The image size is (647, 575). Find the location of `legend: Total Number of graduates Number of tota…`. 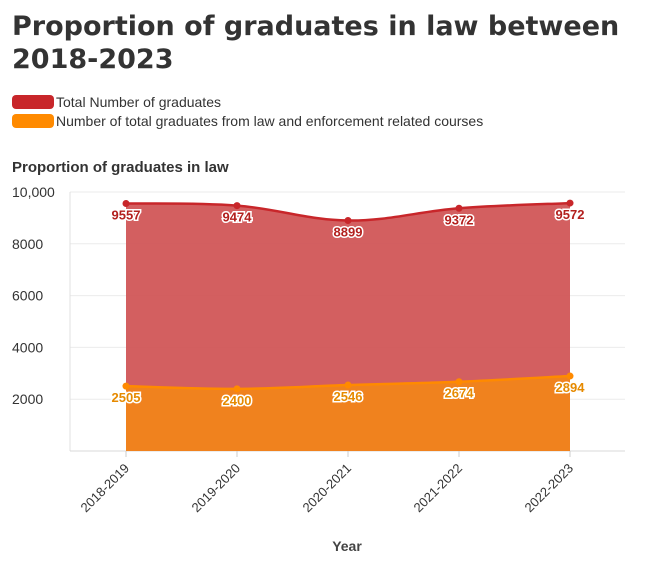

legend: Total Number of graduates Number of tota… is located at coordinates (247, 111).